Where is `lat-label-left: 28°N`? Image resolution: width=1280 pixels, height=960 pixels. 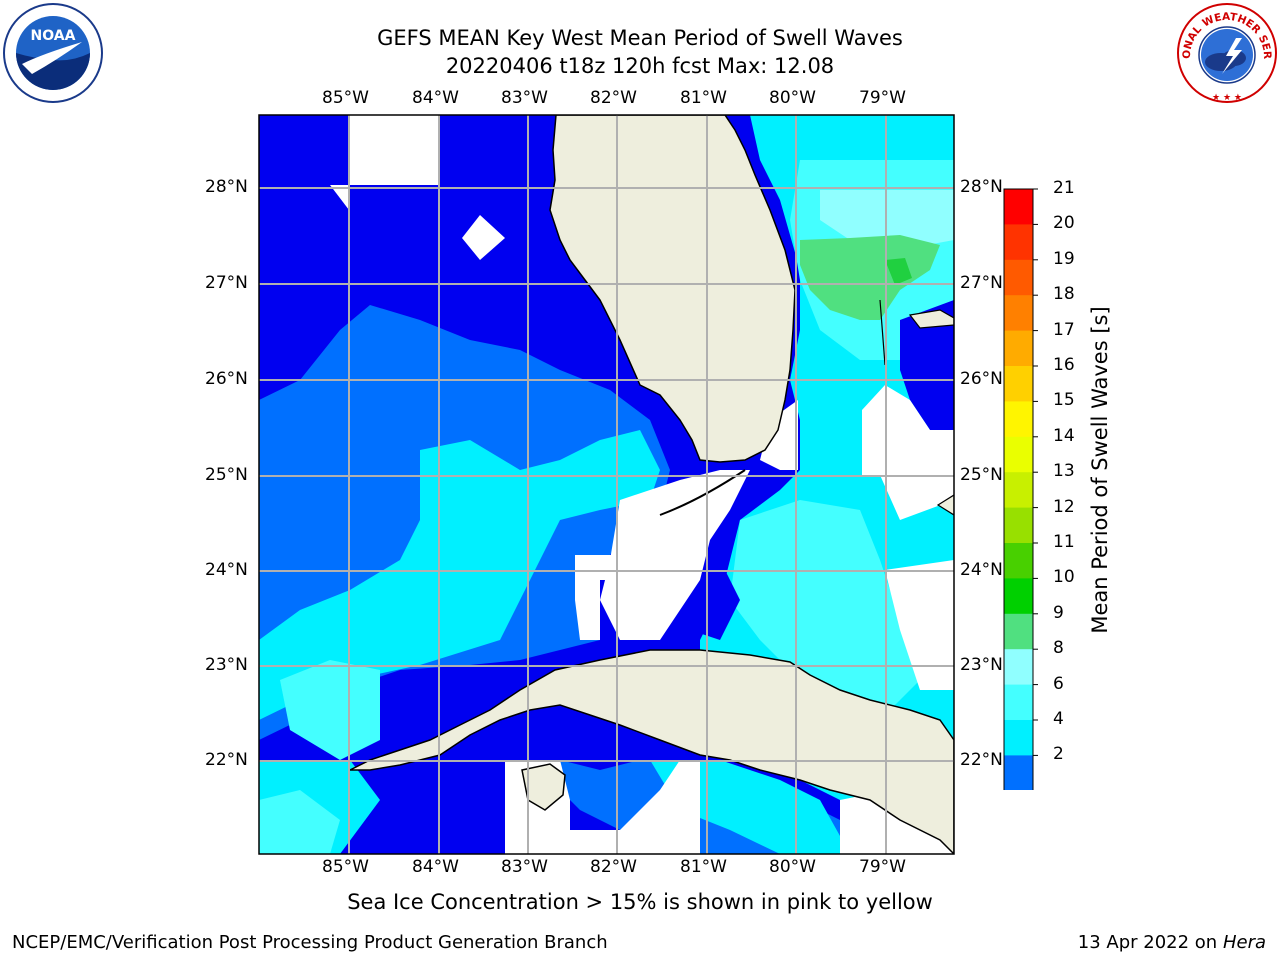 lat-label-left: 28°N is located at coordinates (226, 187).